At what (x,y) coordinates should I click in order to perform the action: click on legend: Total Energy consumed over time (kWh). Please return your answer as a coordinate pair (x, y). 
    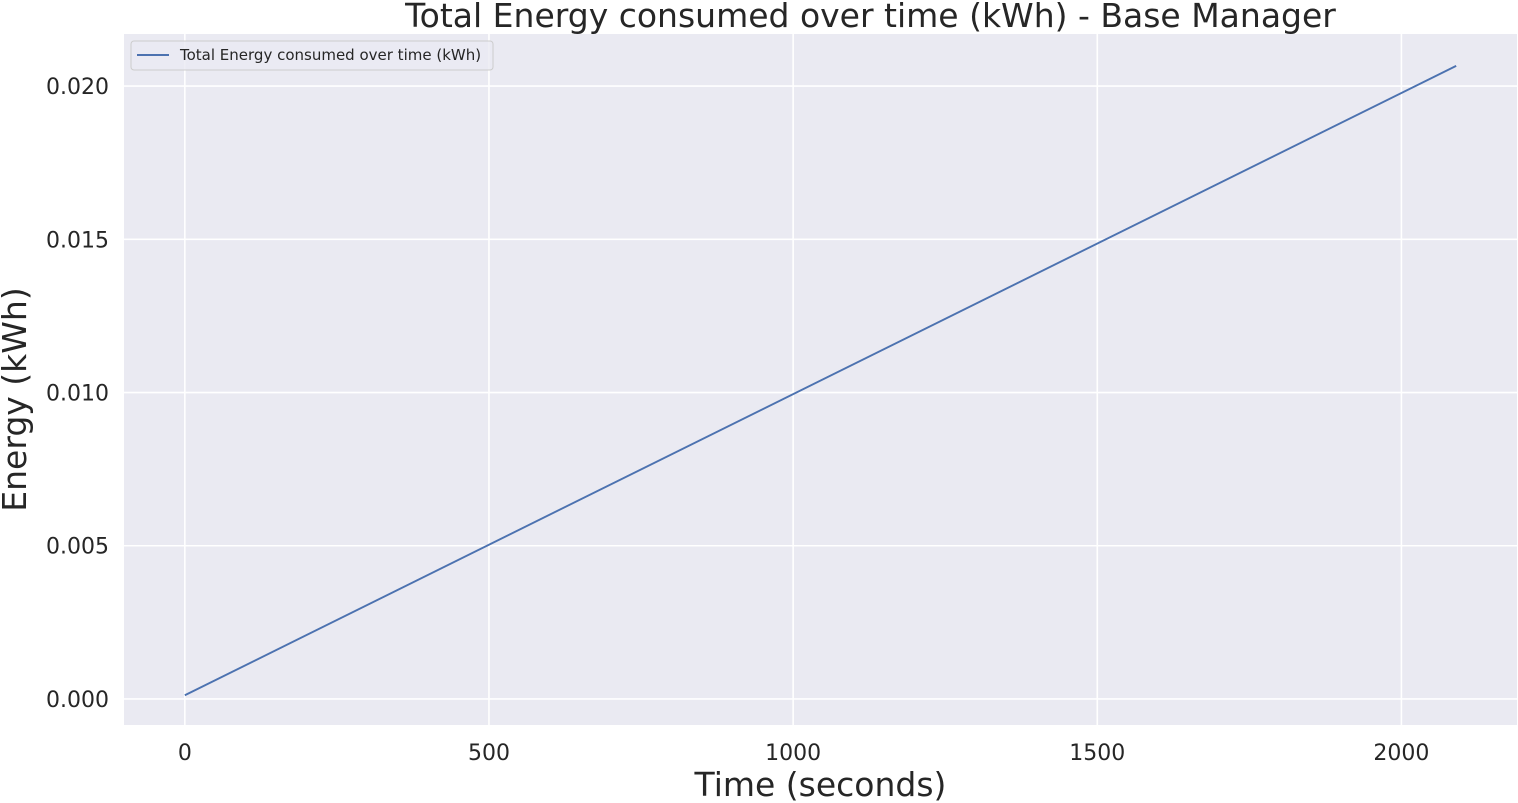
    Looking at the image, I should click on (312, 55).